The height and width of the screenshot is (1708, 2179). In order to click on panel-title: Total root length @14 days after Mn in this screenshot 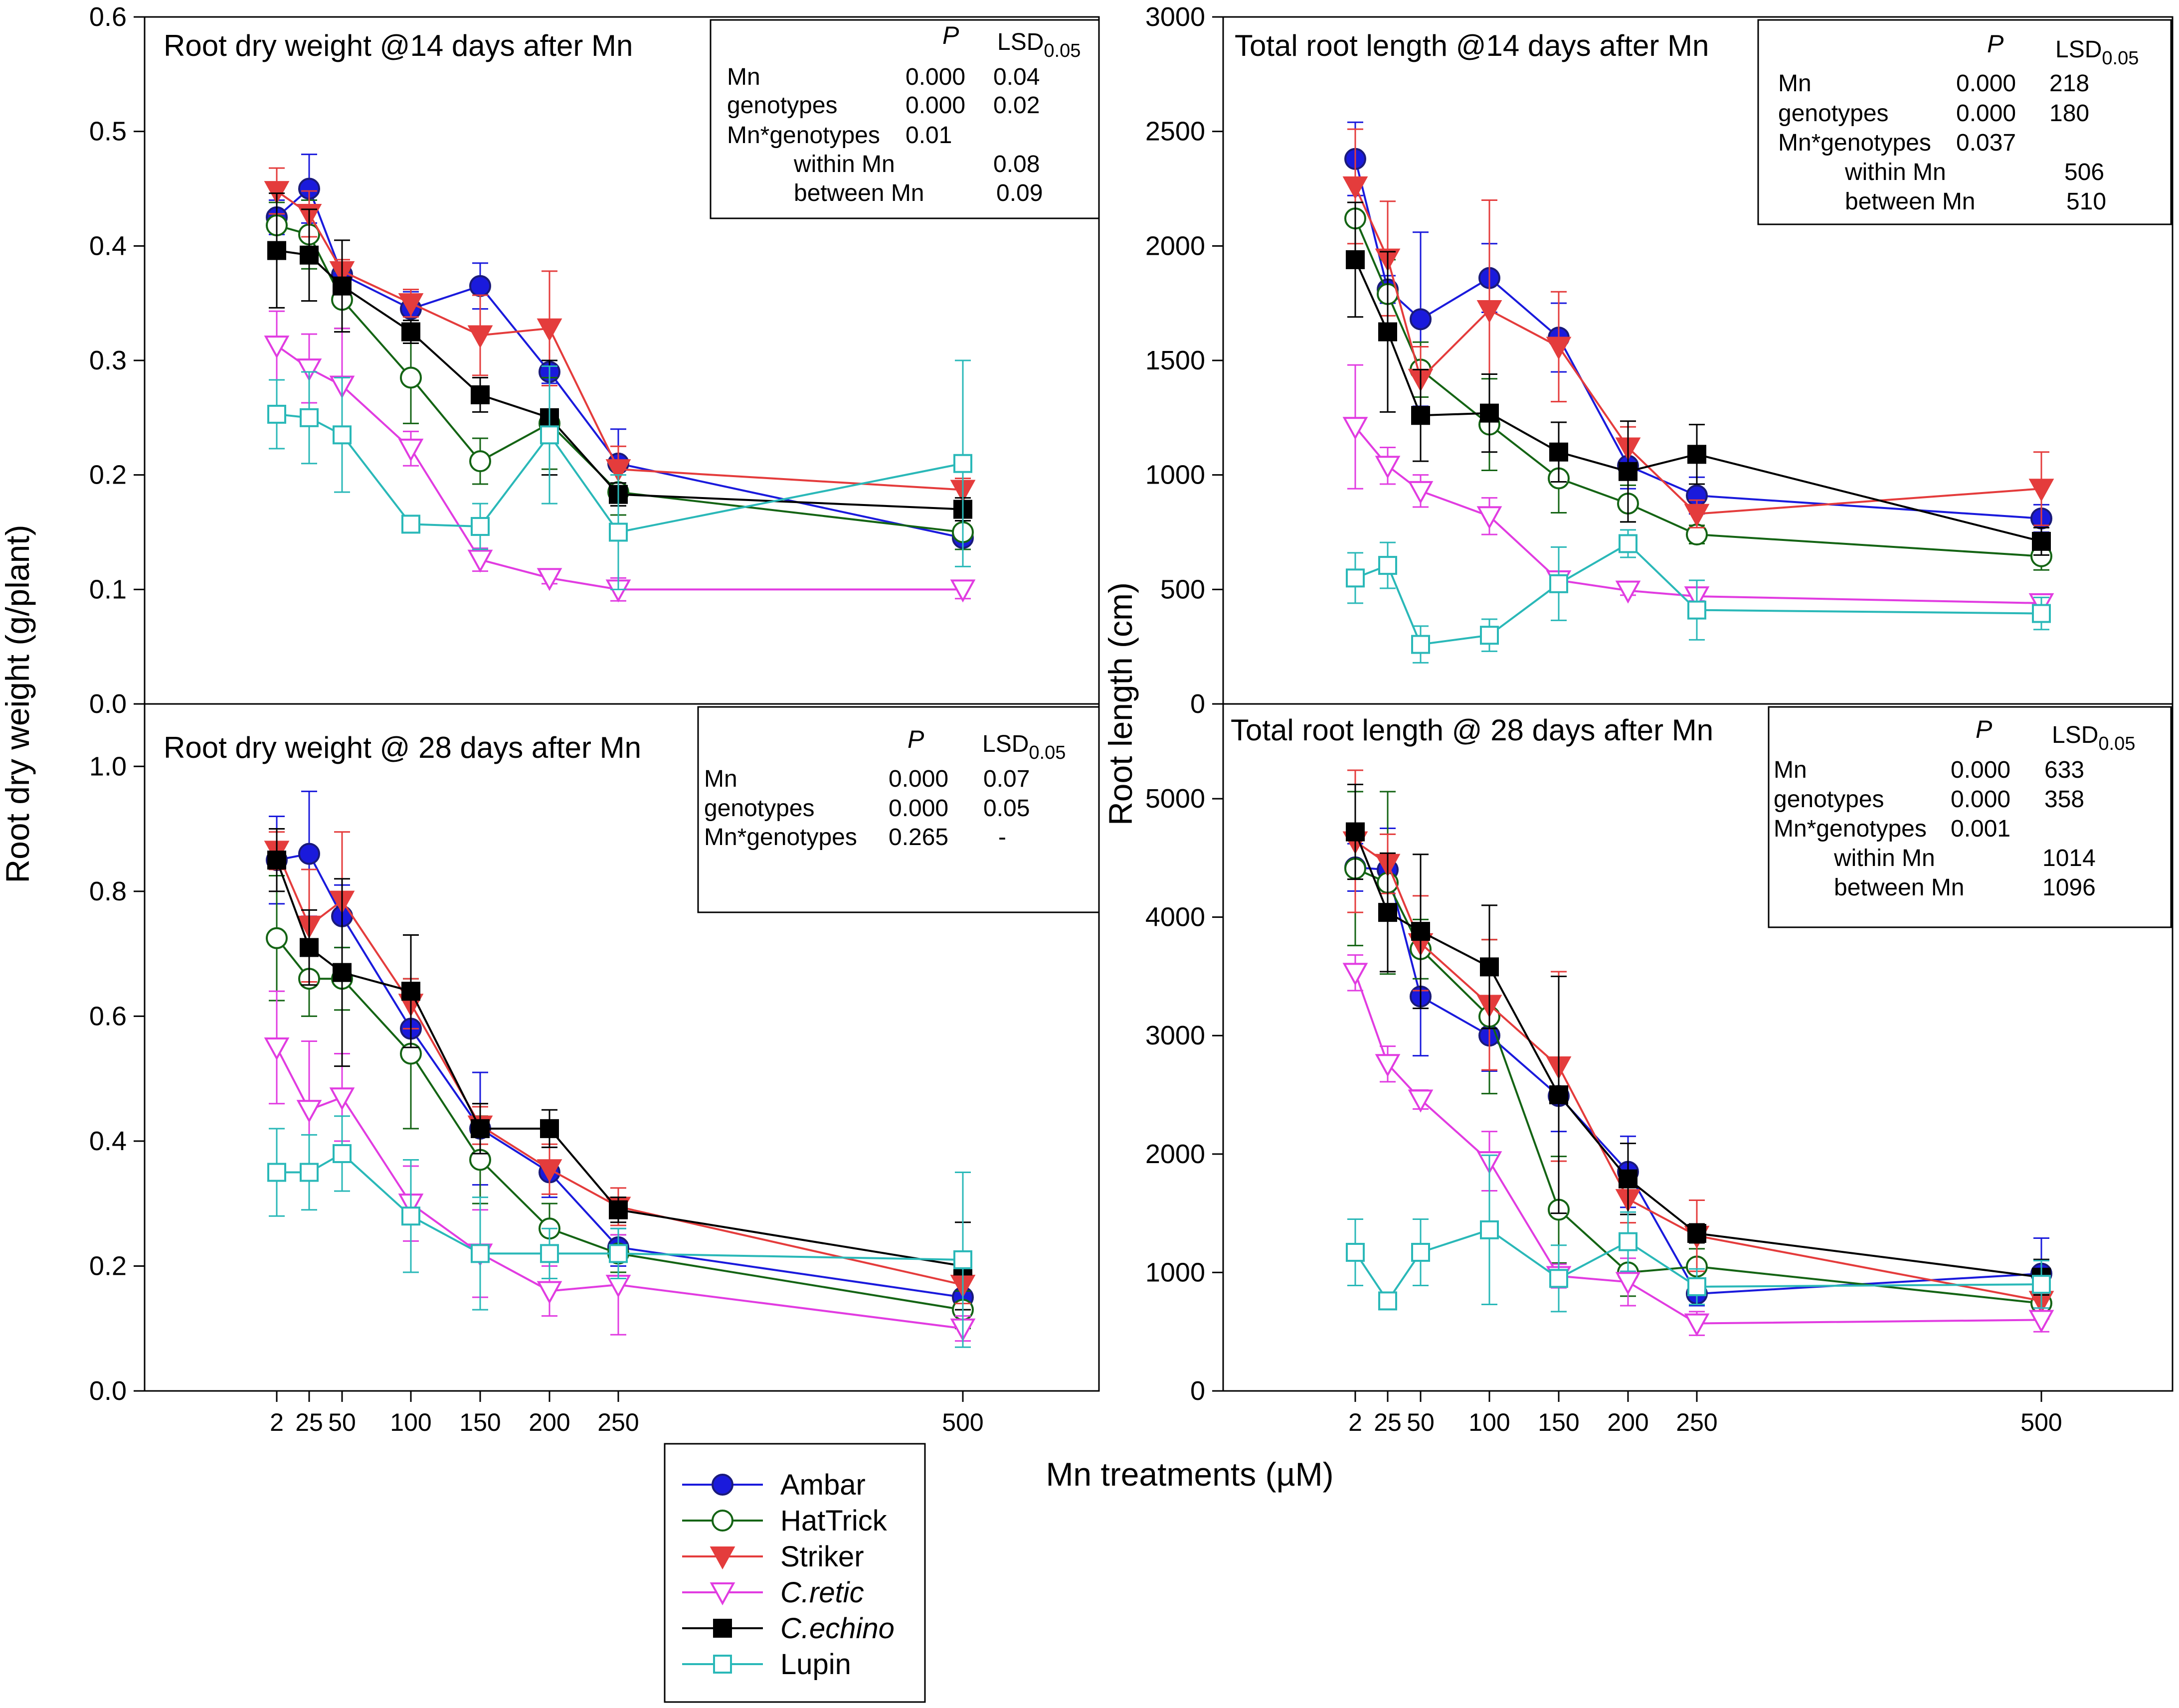, I will do `click(1472, 46)`.